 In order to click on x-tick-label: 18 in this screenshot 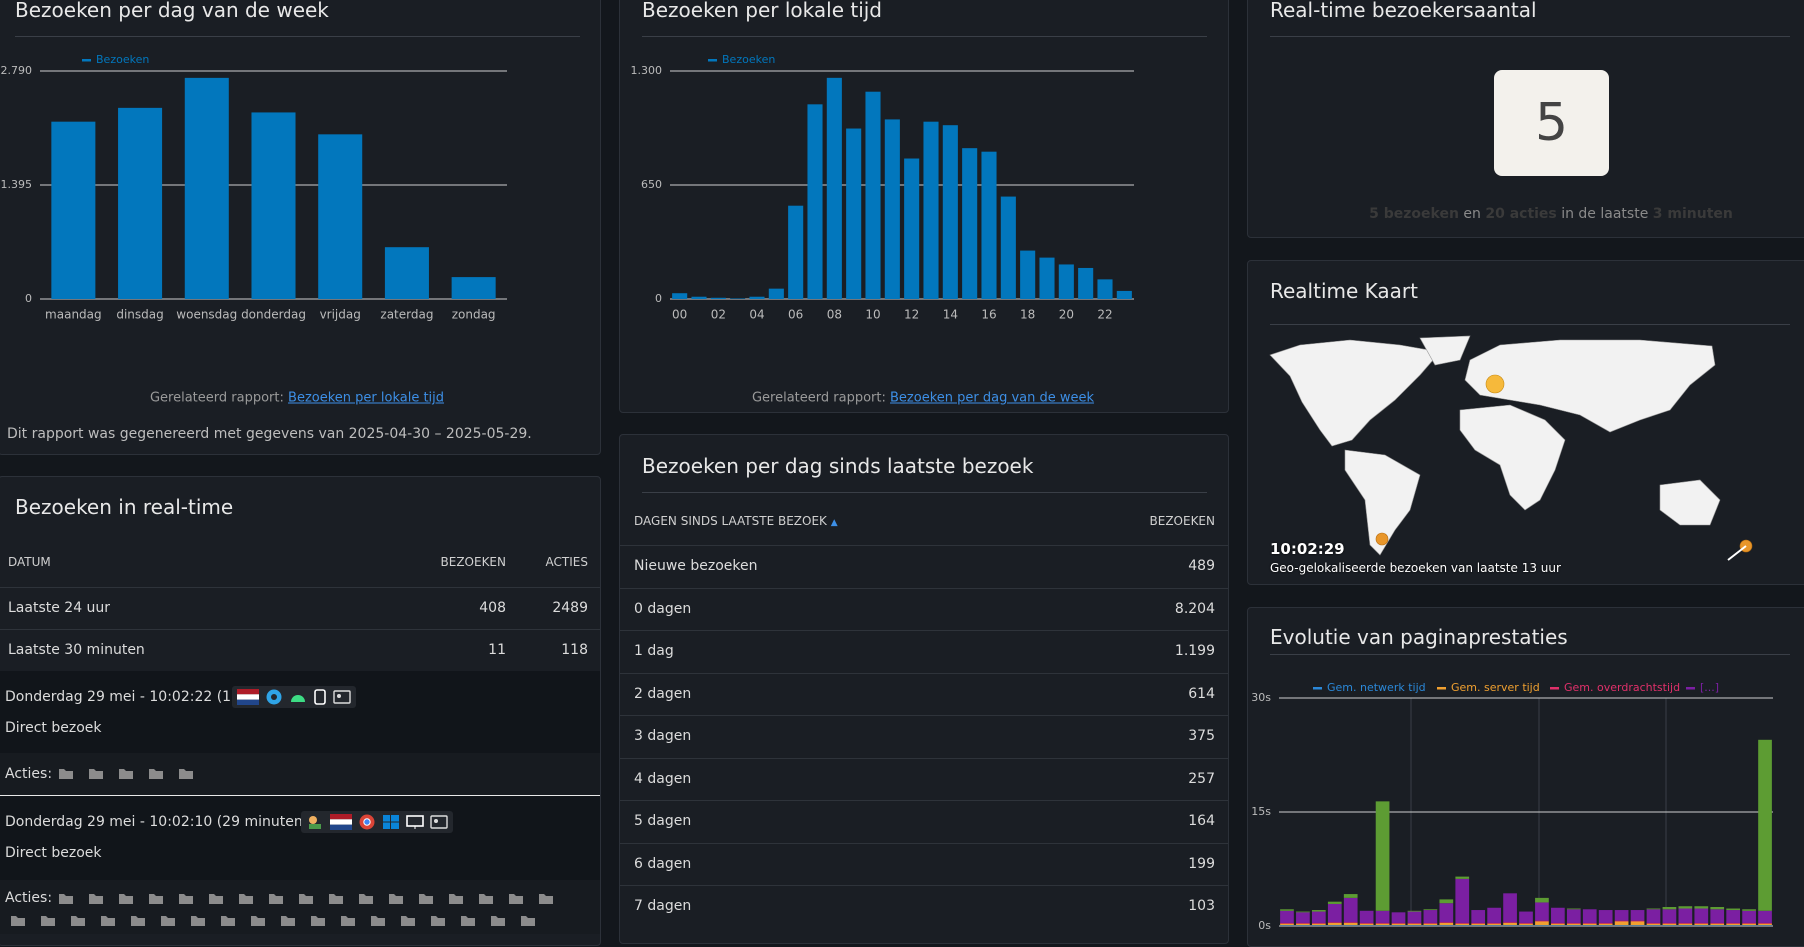, I will do `click(1027, 315)`.